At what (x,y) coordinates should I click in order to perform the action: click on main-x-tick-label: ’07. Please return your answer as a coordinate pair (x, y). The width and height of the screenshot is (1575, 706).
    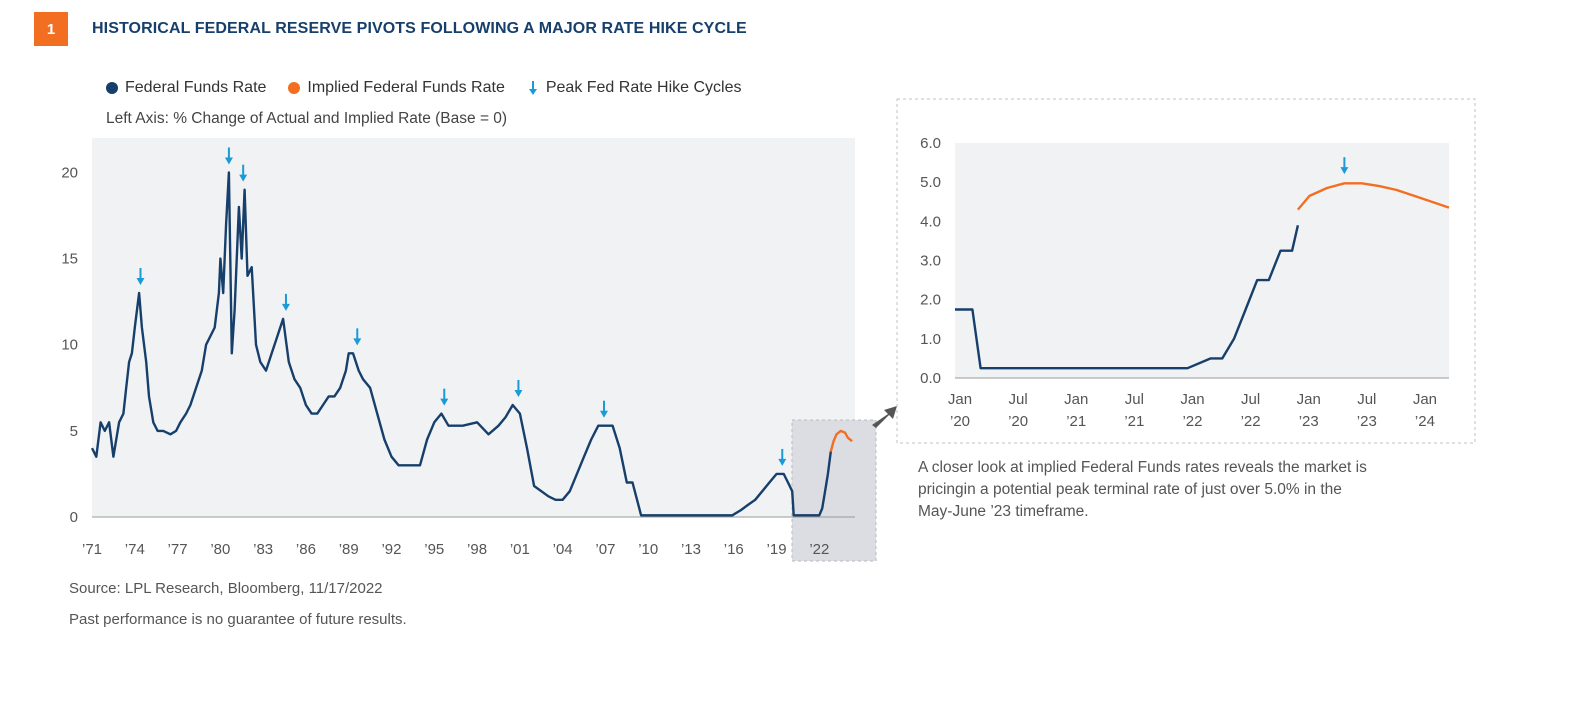
    Looking at the image, I should click on (605, 549).